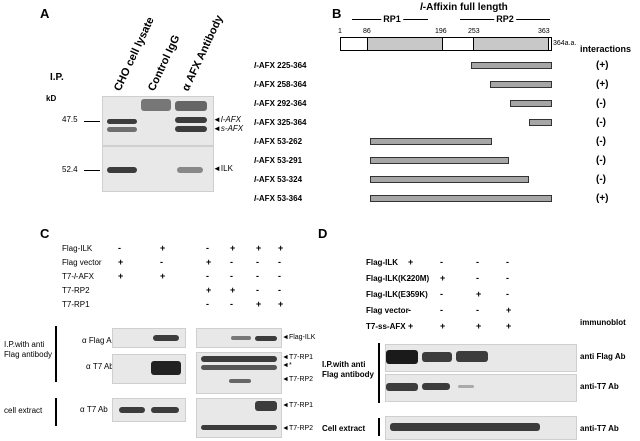 The height and width of the screenshot is (441, 640). Describe the element at coordinates (100, 366) in the screenshot. I see `c-ab-t7-1: α T7 Ab` at that location.